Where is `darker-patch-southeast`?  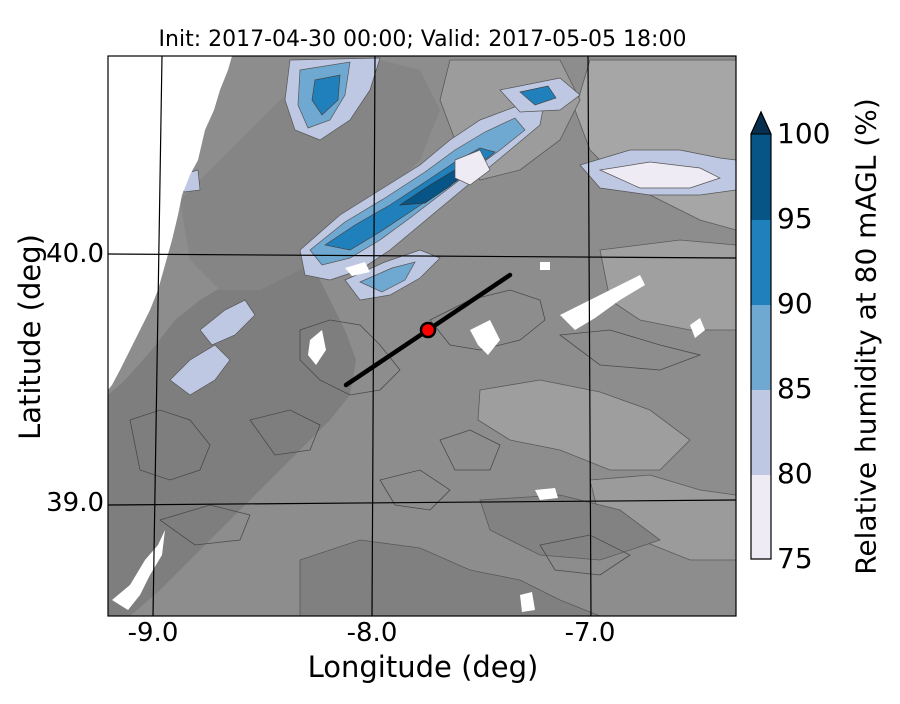
darker-patch-southeast is located at coordinates (570, 527).